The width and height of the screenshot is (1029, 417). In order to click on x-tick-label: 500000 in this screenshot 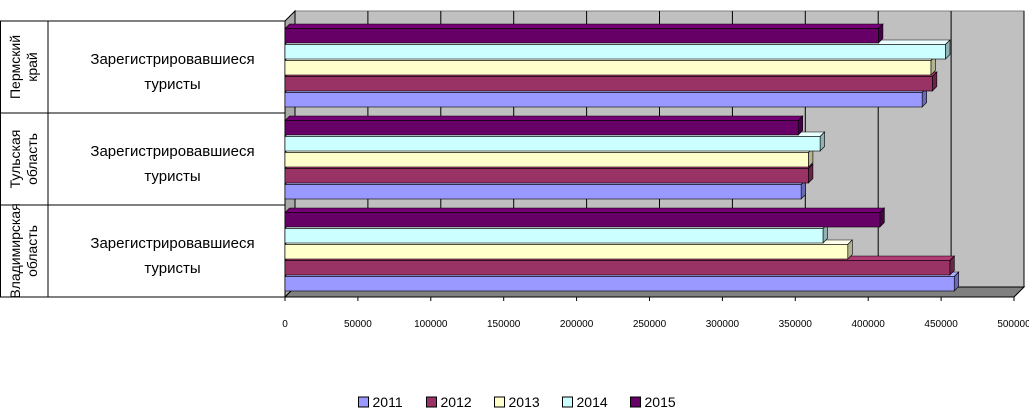, I will do `click(1013, 324)`.